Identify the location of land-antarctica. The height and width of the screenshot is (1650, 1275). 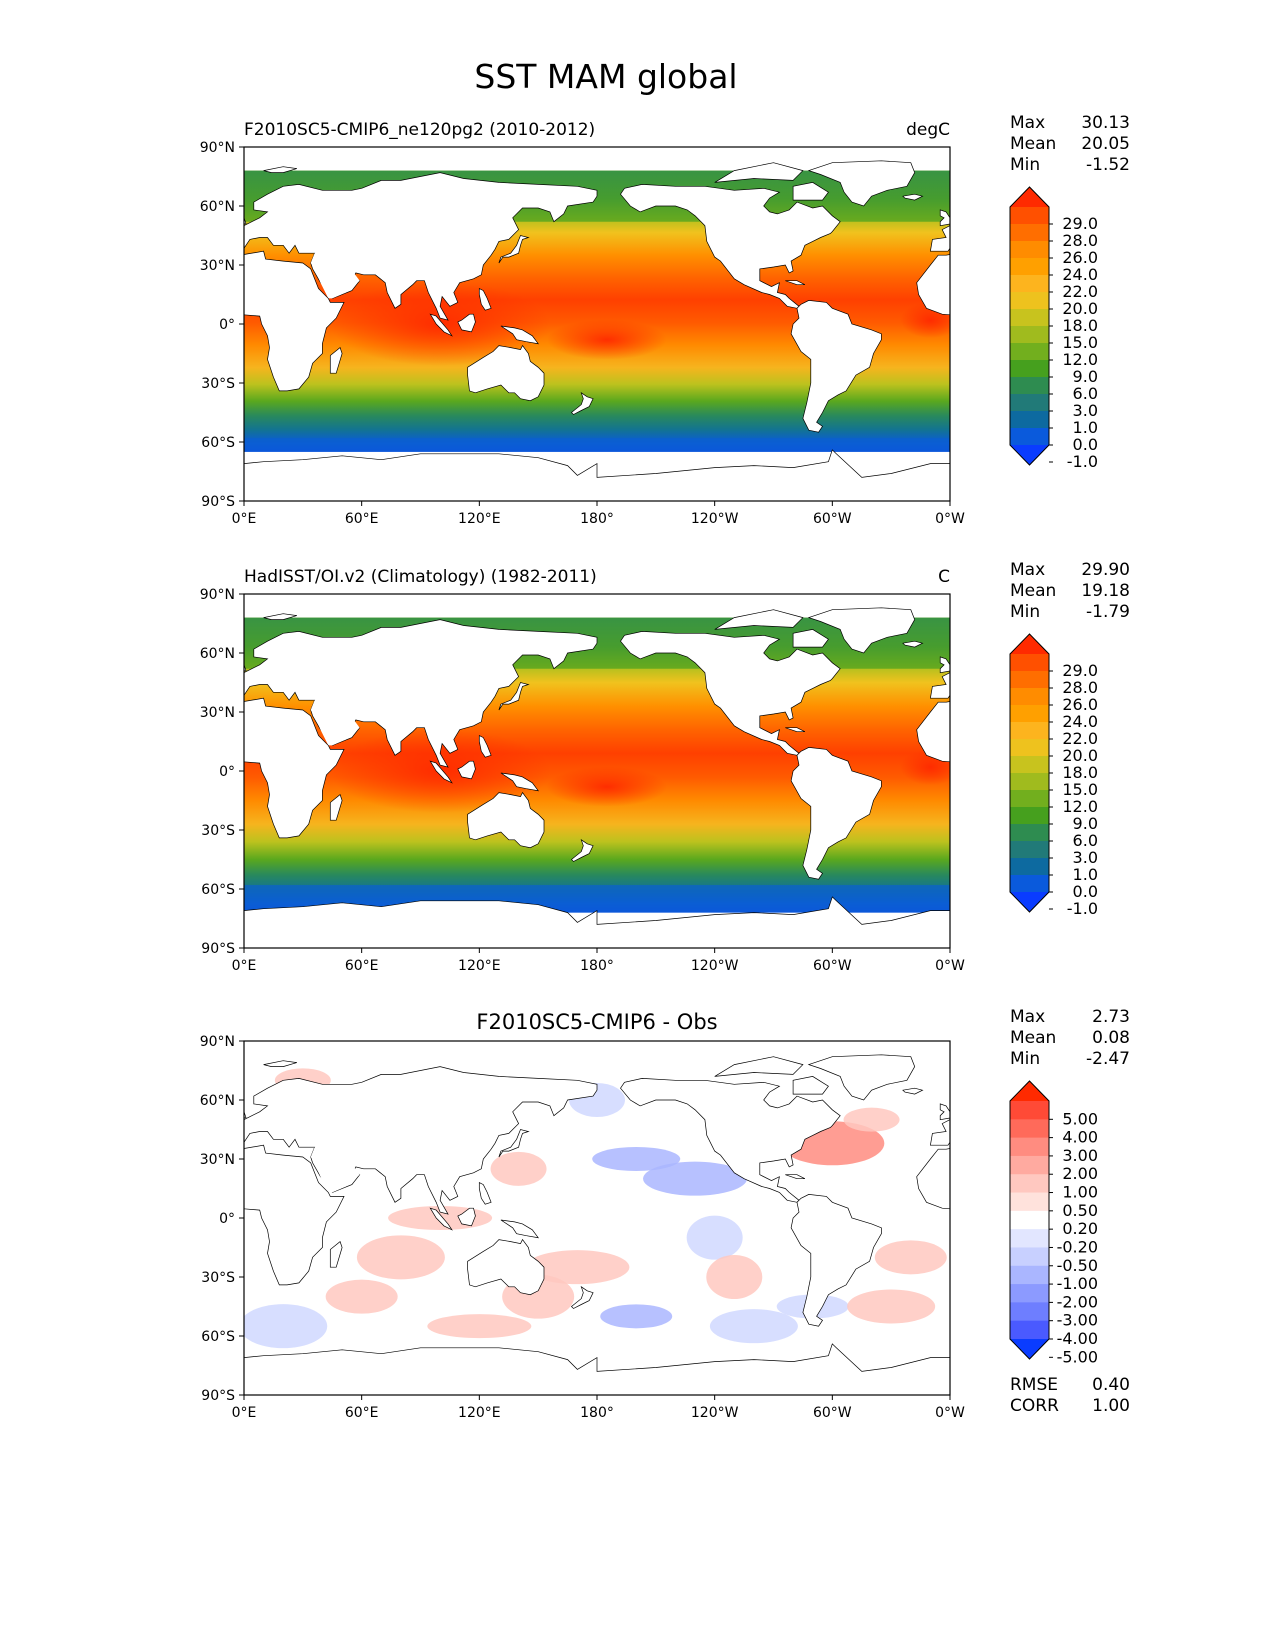
(597, 475).